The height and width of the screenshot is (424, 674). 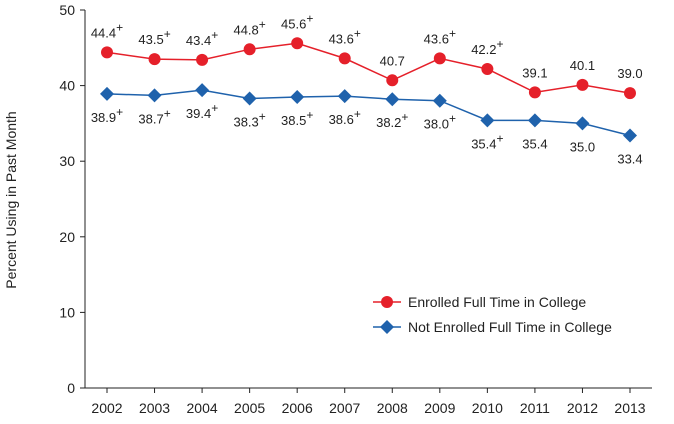 I want to click on y-tick-label: 10, so click(x=67, y=312).